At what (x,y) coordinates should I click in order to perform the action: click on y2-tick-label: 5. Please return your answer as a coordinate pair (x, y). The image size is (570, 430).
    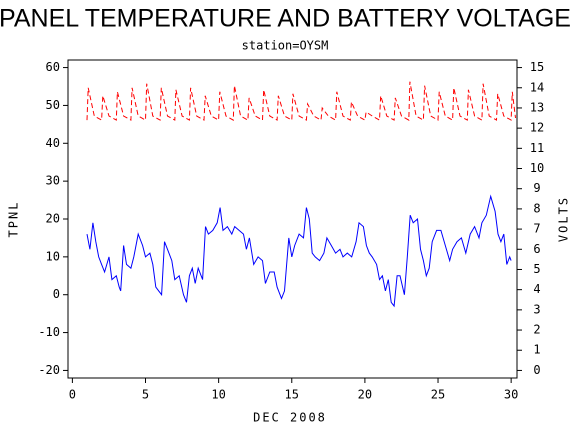
    Looking at the image, I should click on (536, 269).